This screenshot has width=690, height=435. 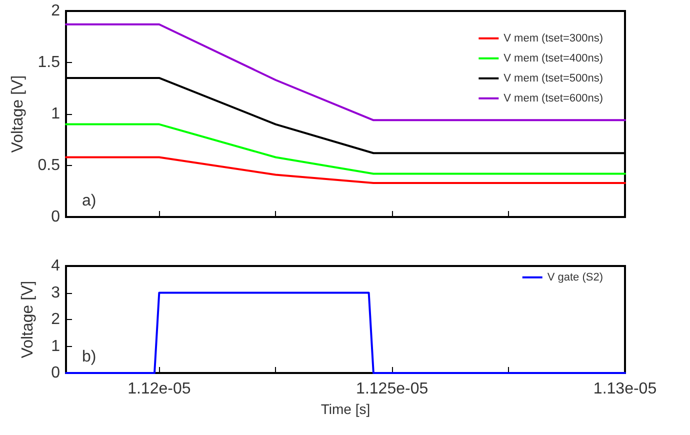 I want to click on y-tick-label: 3, so click(x=55, y=293).